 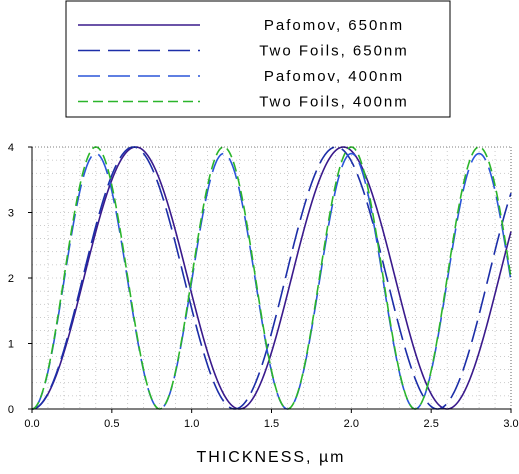 I want to click on x-tick-label: 0.0, so click(x=31, y=424).